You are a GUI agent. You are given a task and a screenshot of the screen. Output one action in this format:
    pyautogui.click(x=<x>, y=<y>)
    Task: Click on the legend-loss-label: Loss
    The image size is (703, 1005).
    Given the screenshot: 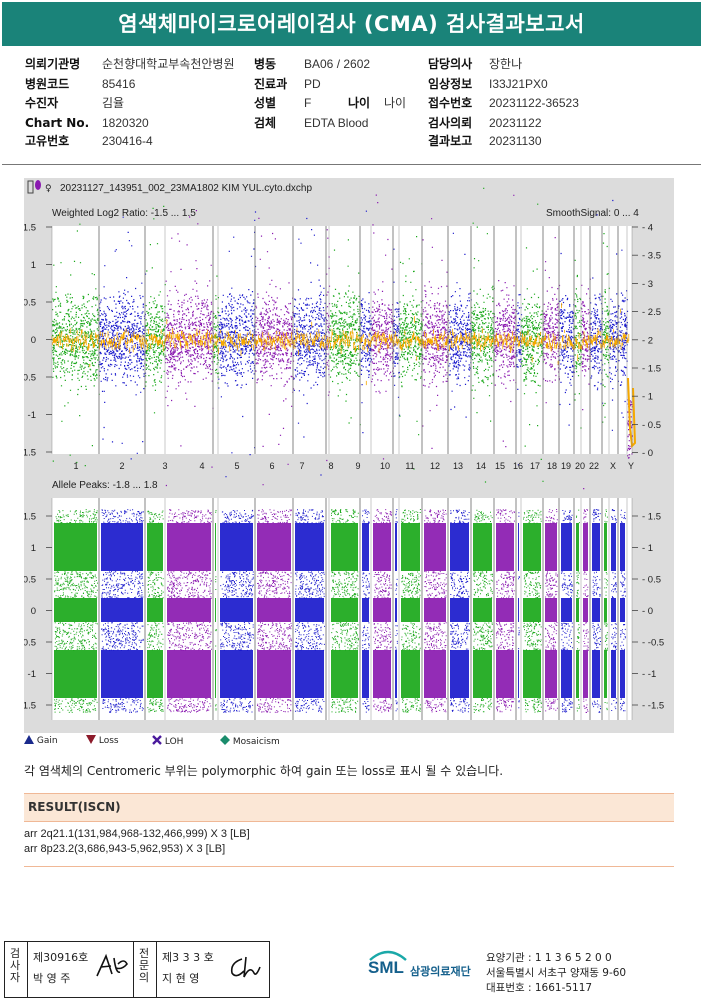 What is the action you would take?
    pyautogui.click(x=108, y=741)
    